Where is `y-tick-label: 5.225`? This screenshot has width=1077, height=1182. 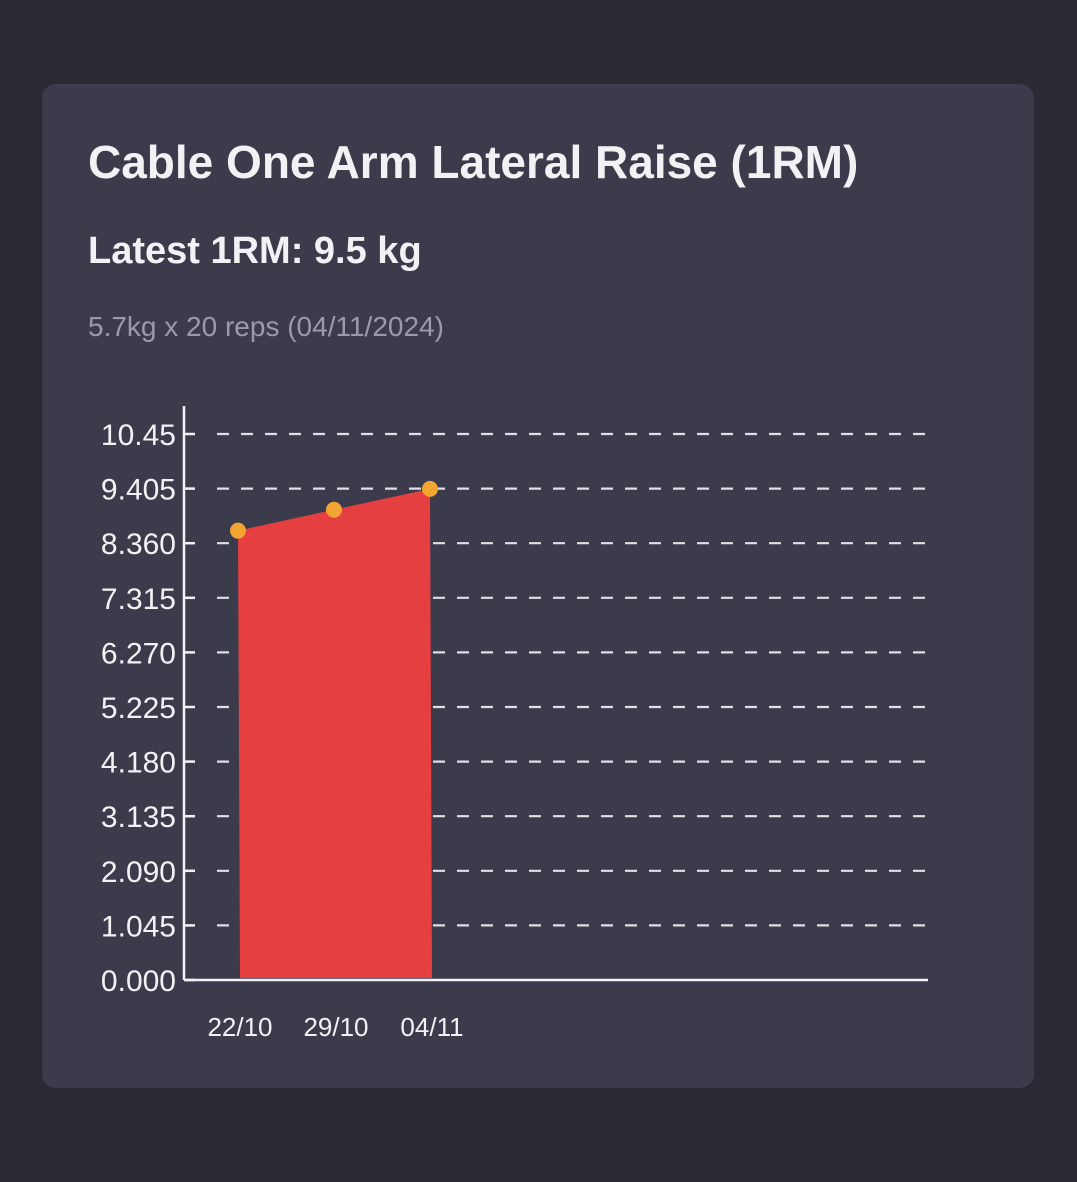 y-tick-label: 5.225 is located at coordinates (138, 708).